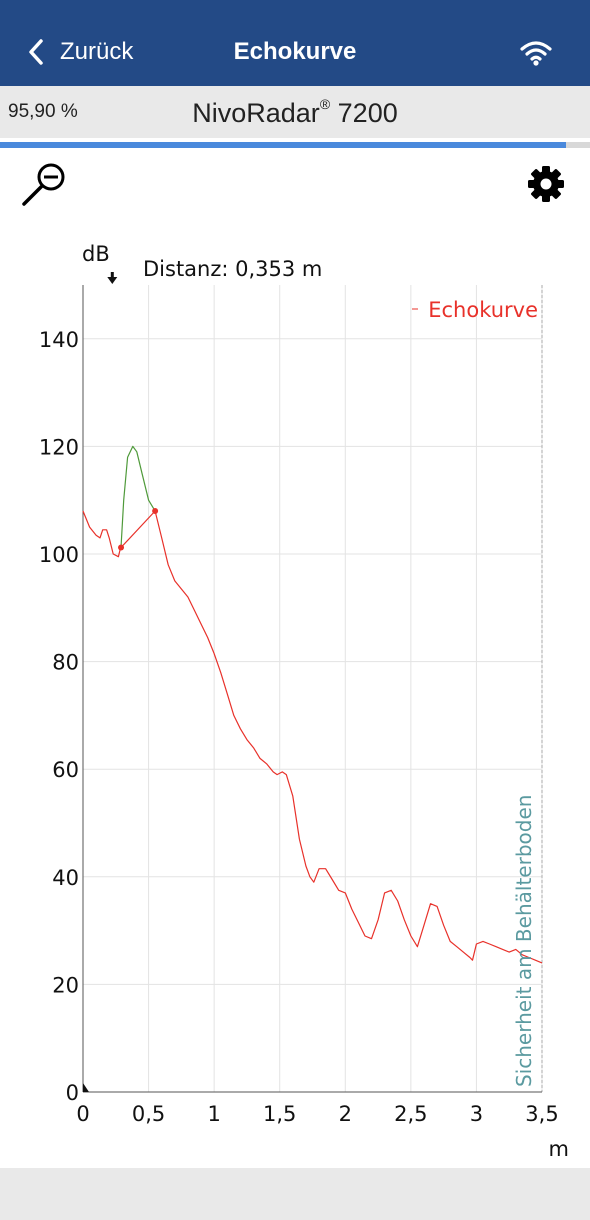 The height and width of the screenshot is (1220, 590). Describe the element at coordinates (536, 53) in the screenshot. I see `wifi-icon` at that location.